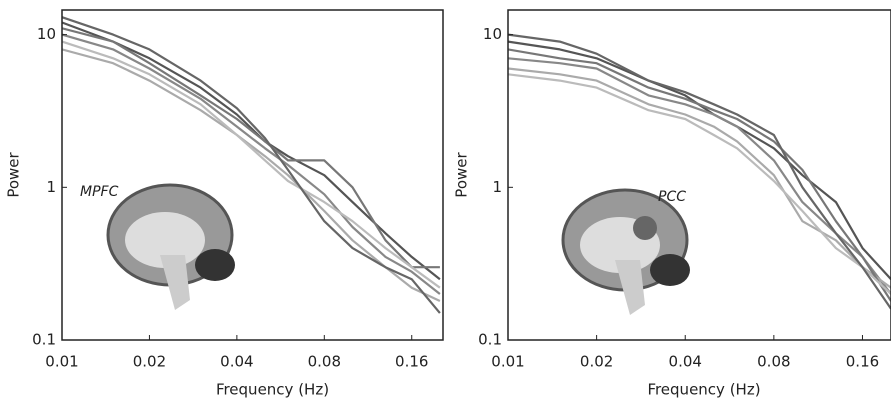 The image size is (891, 405). Describe the element at coordinates (672, 197) in the screenshot. I see `region-label: PCC` at that location.